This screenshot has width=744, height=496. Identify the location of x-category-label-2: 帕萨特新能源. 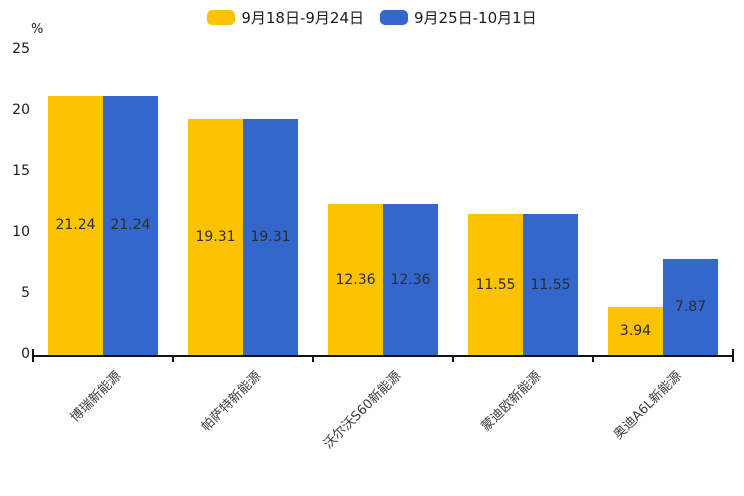
(231, 401).